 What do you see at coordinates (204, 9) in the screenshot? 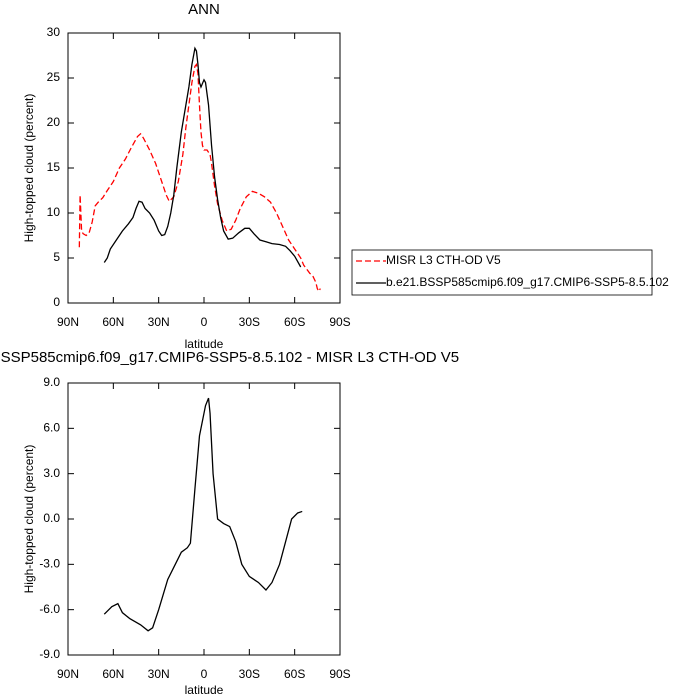
I see `chart-title: ANN` at bounding box center [204, 9].